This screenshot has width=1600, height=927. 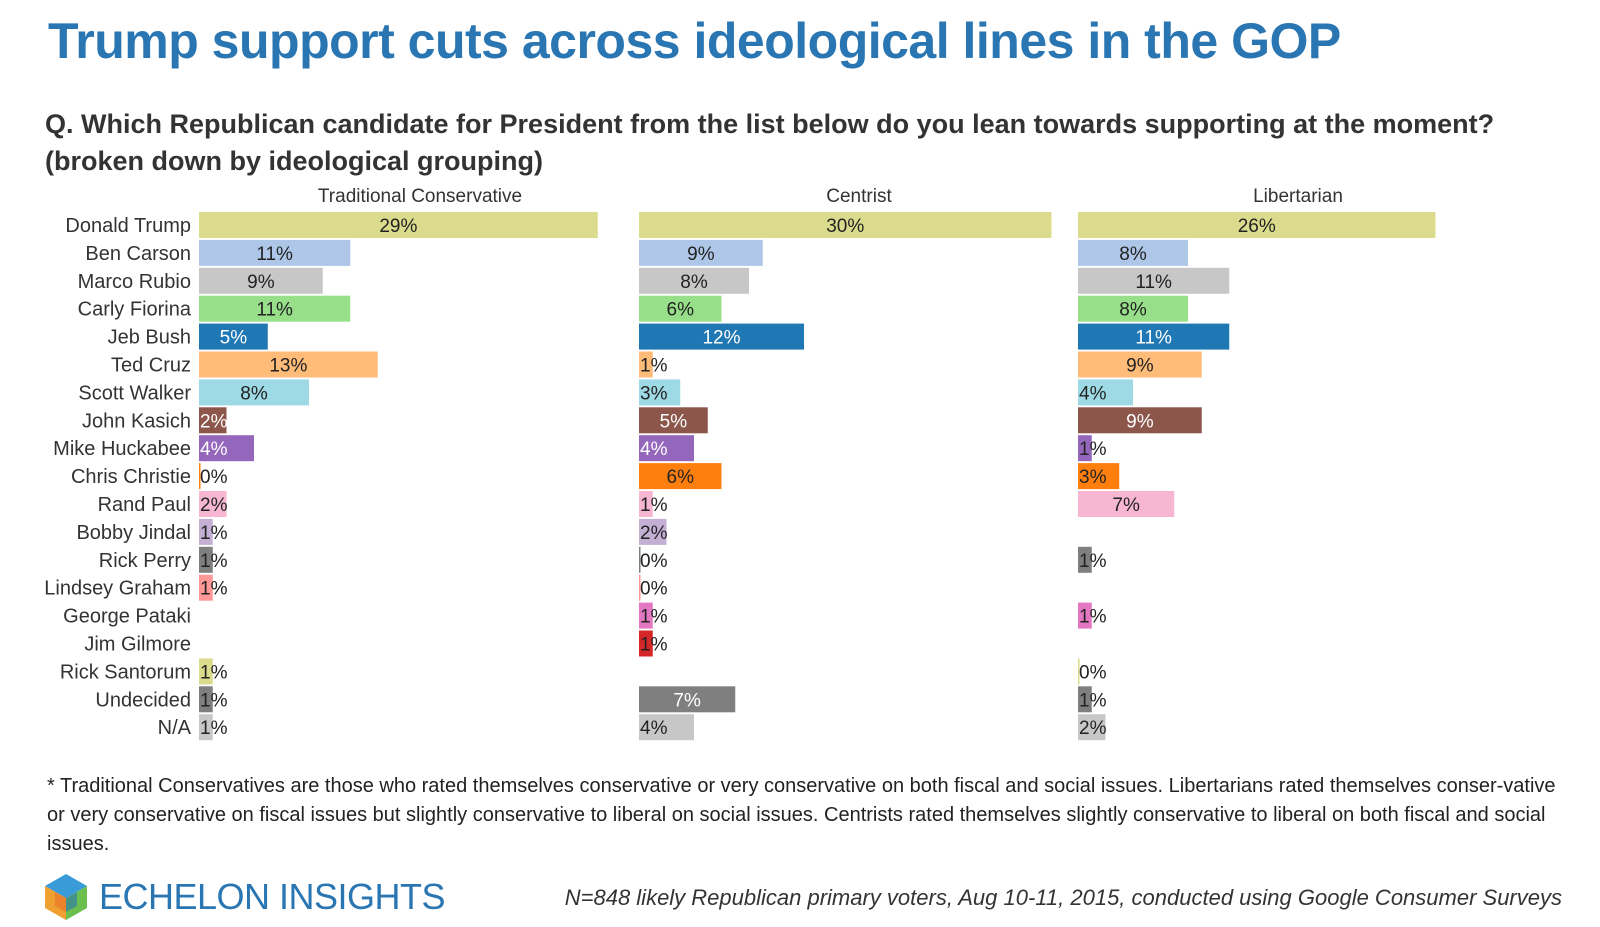 What do you see at coordinates (117, 589) in the screenshot?
I see `category-label: Lindsey Graham` at bounding box center [117, 589].